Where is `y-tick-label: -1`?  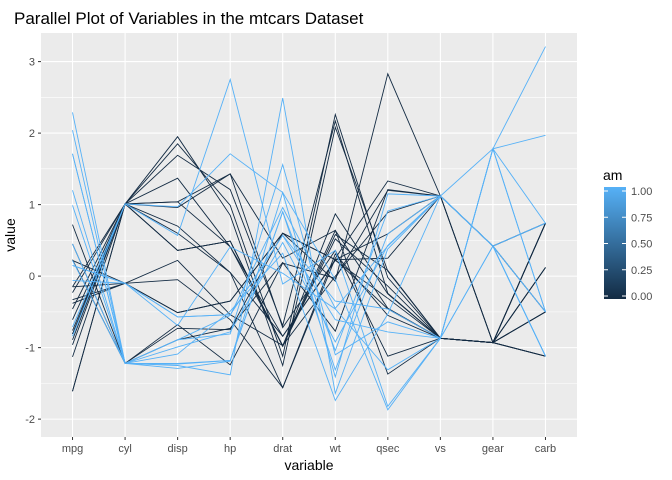 y-tick-label: -1 is located at coordinates (30, 349).